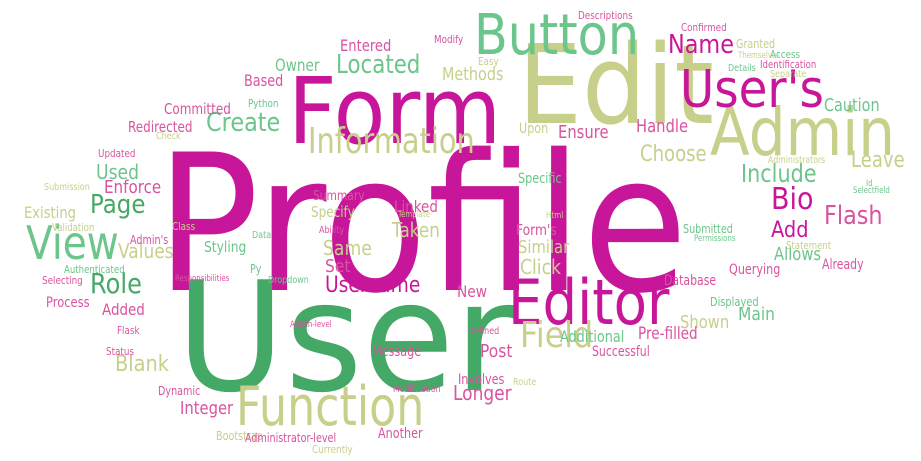 This screenshot has width=921, height=461. What do you see at coordinates (366, 45) in the screenshot?
I see `cloud-word: Entered` at bounding box center [366, 45].